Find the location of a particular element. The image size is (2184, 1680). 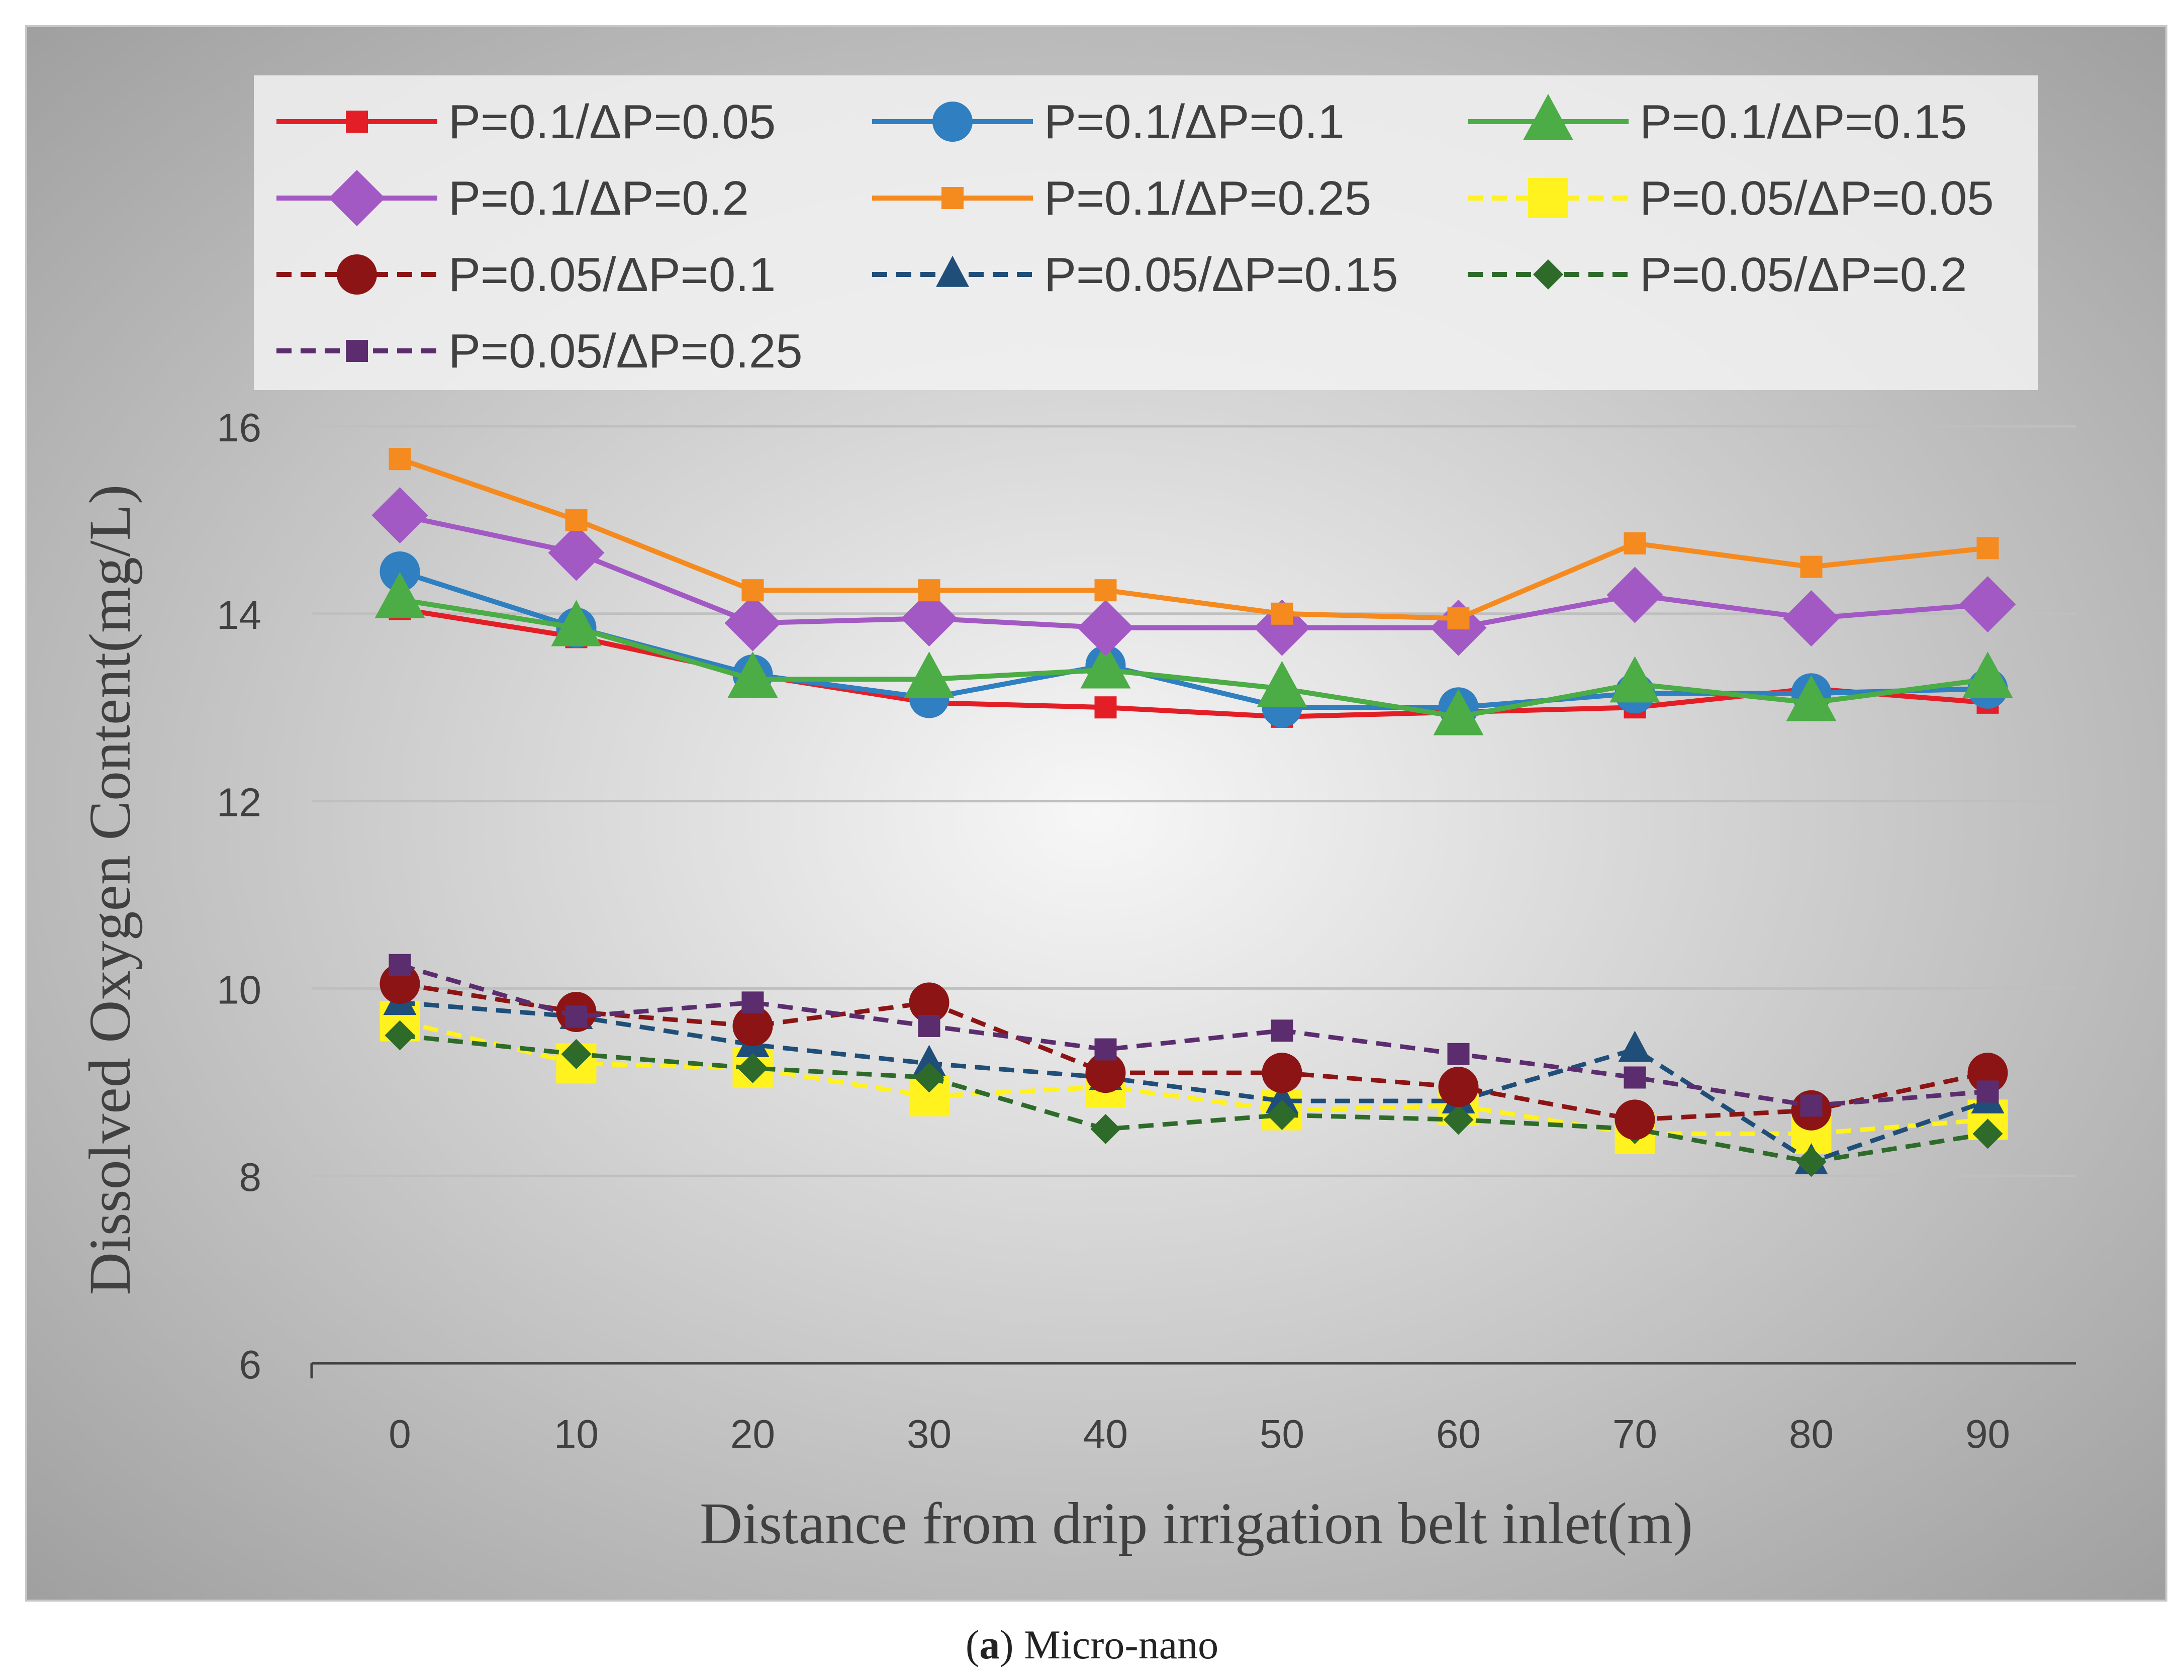

y-tick-label: 12 is located at coordinates (239, 802).